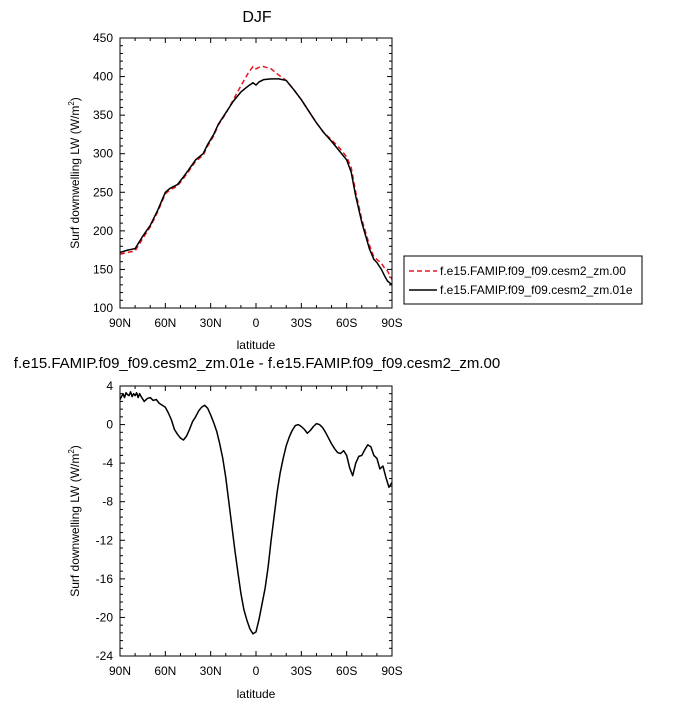  I want to click on top-y-tick-label: 350, so click(103, 115).